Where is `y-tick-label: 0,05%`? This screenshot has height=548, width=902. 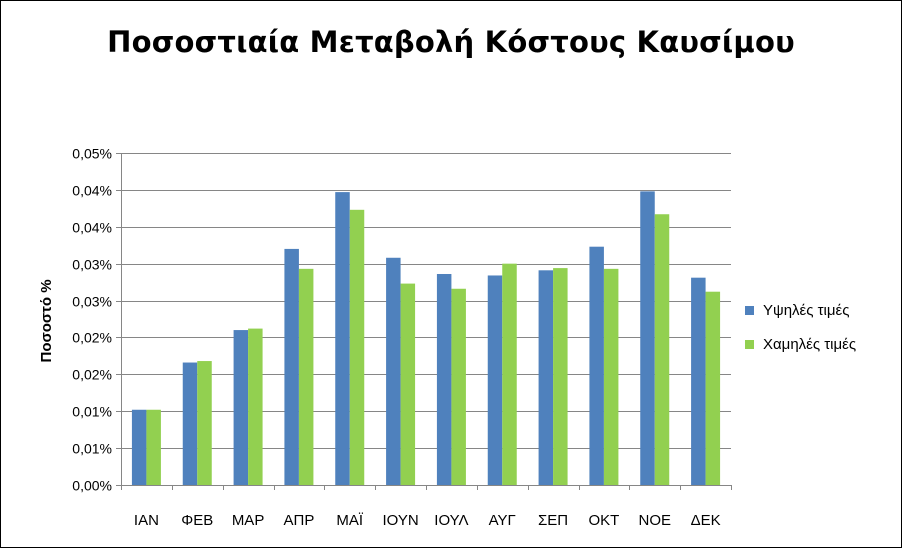
y-tick-label: 0,05% is located at coordinates (92, 154).